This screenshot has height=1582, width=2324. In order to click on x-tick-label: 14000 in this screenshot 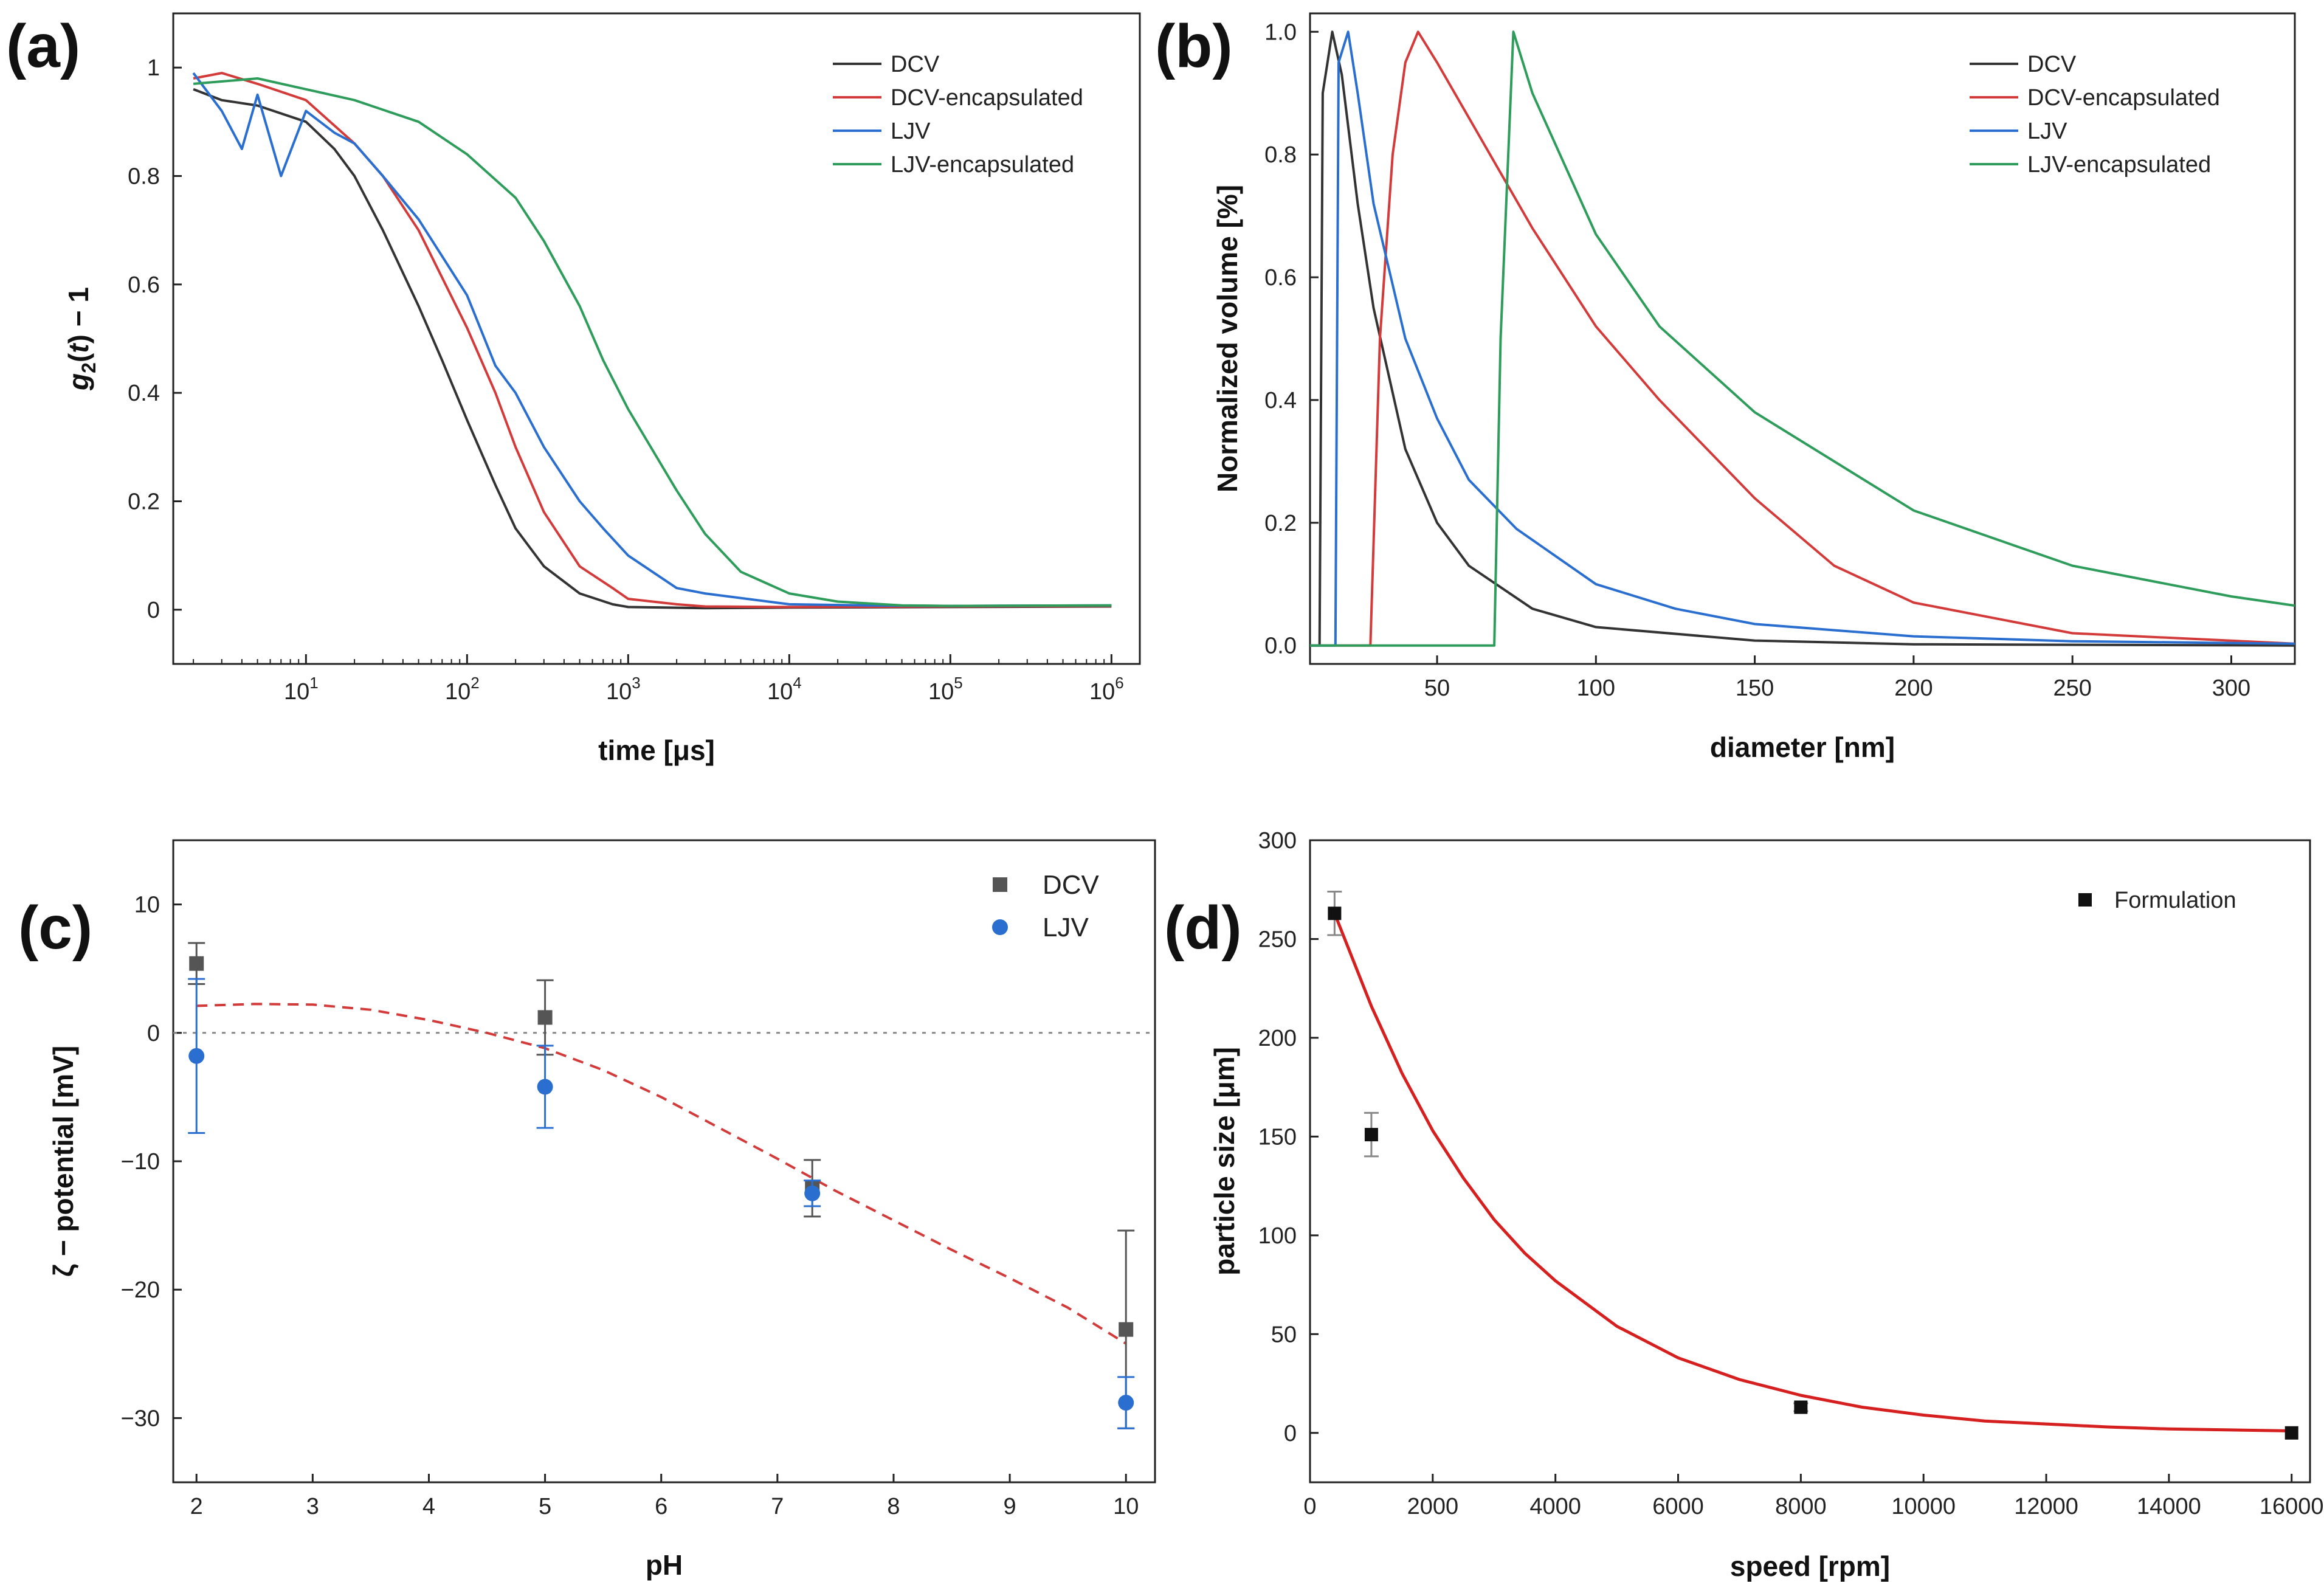, I will do `click(2169, 1506)`.